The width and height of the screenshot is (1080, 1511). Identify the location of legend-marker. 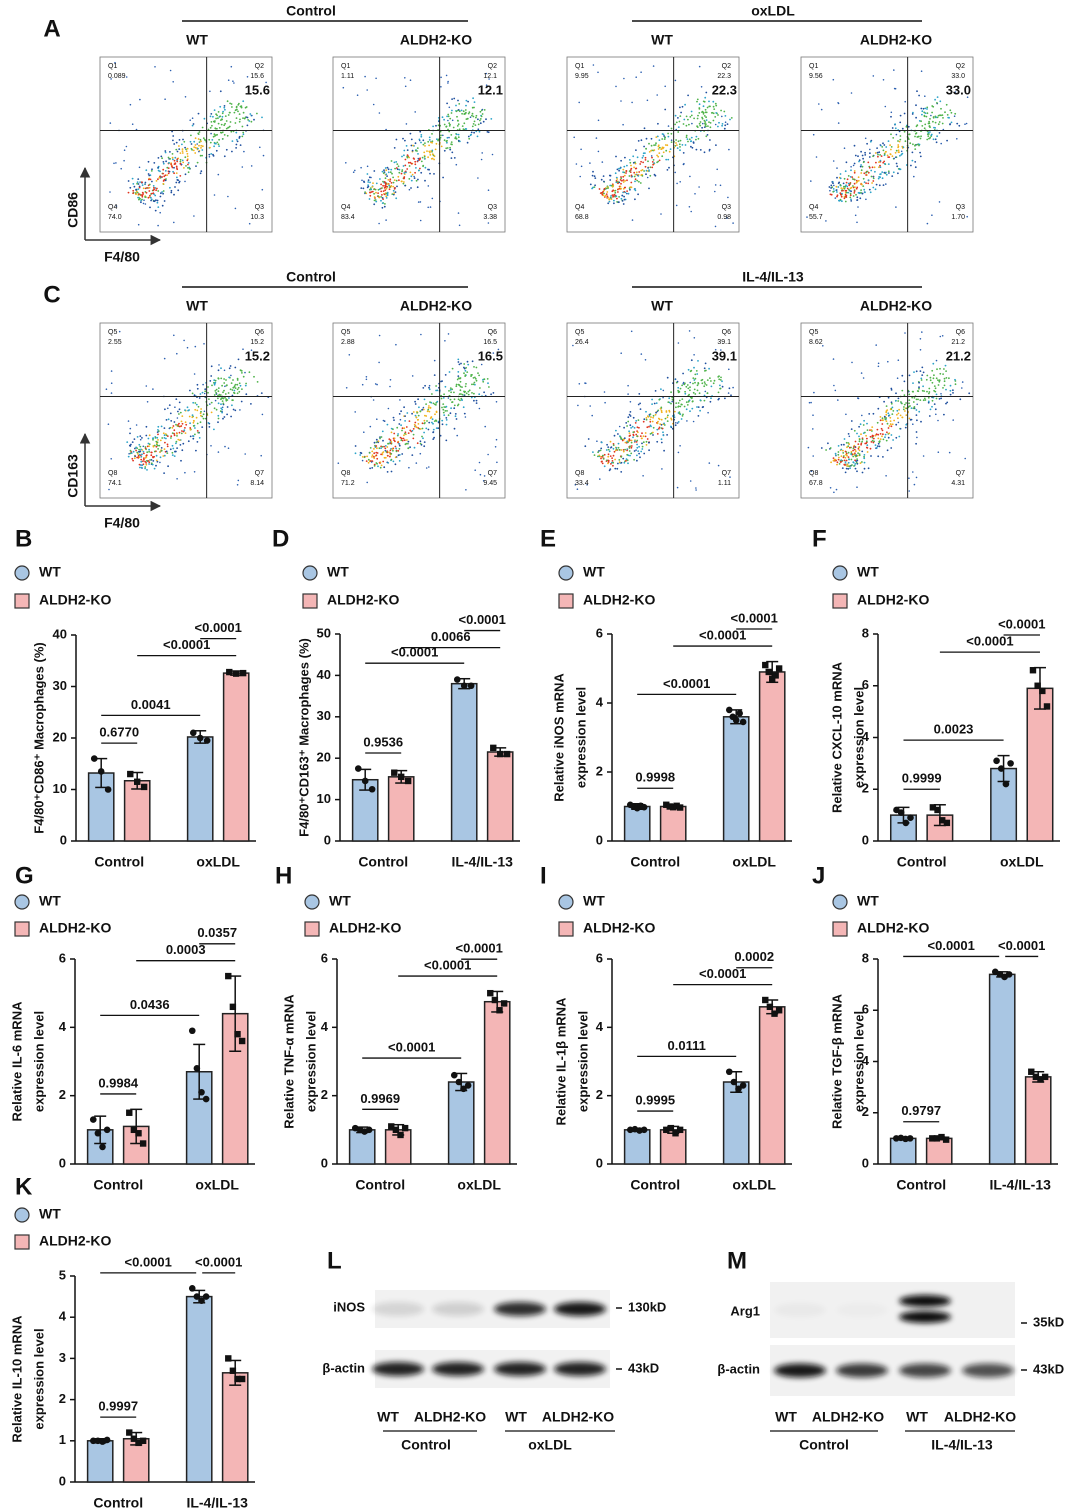
(22, 902).